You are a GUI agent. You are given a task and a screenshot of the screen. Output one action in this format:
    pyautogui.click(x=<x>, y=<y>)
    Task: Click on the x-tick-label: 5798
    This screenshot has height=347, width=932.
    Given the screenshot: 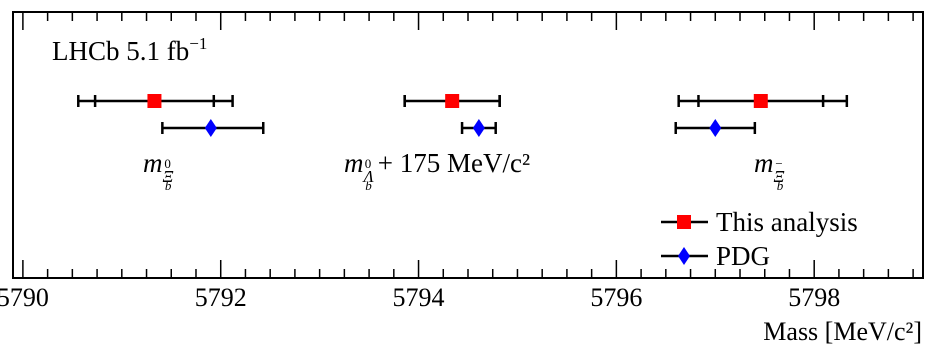 What is the action you would take?
    pyautogui.click(x=814, y=297)
    